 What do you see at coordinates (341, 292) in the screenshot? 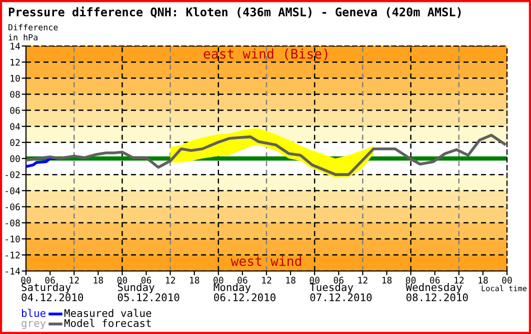
I see `text: Tuesday 07.12.2010` at bounding box center [341, 292].